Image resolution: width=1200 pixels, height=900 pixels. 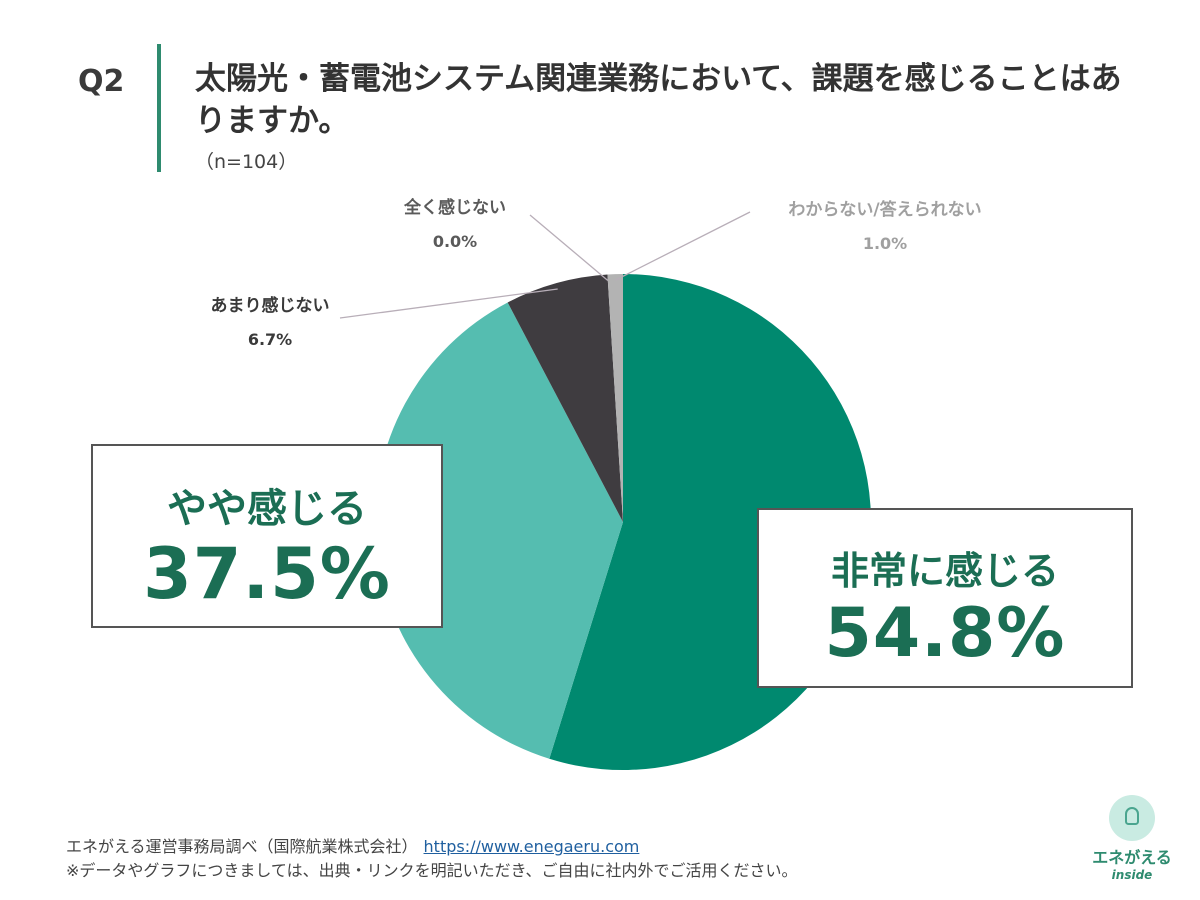 I want to click on label-box-hijou: 非常に感じる 54.8%, so click(x=945, y=598).